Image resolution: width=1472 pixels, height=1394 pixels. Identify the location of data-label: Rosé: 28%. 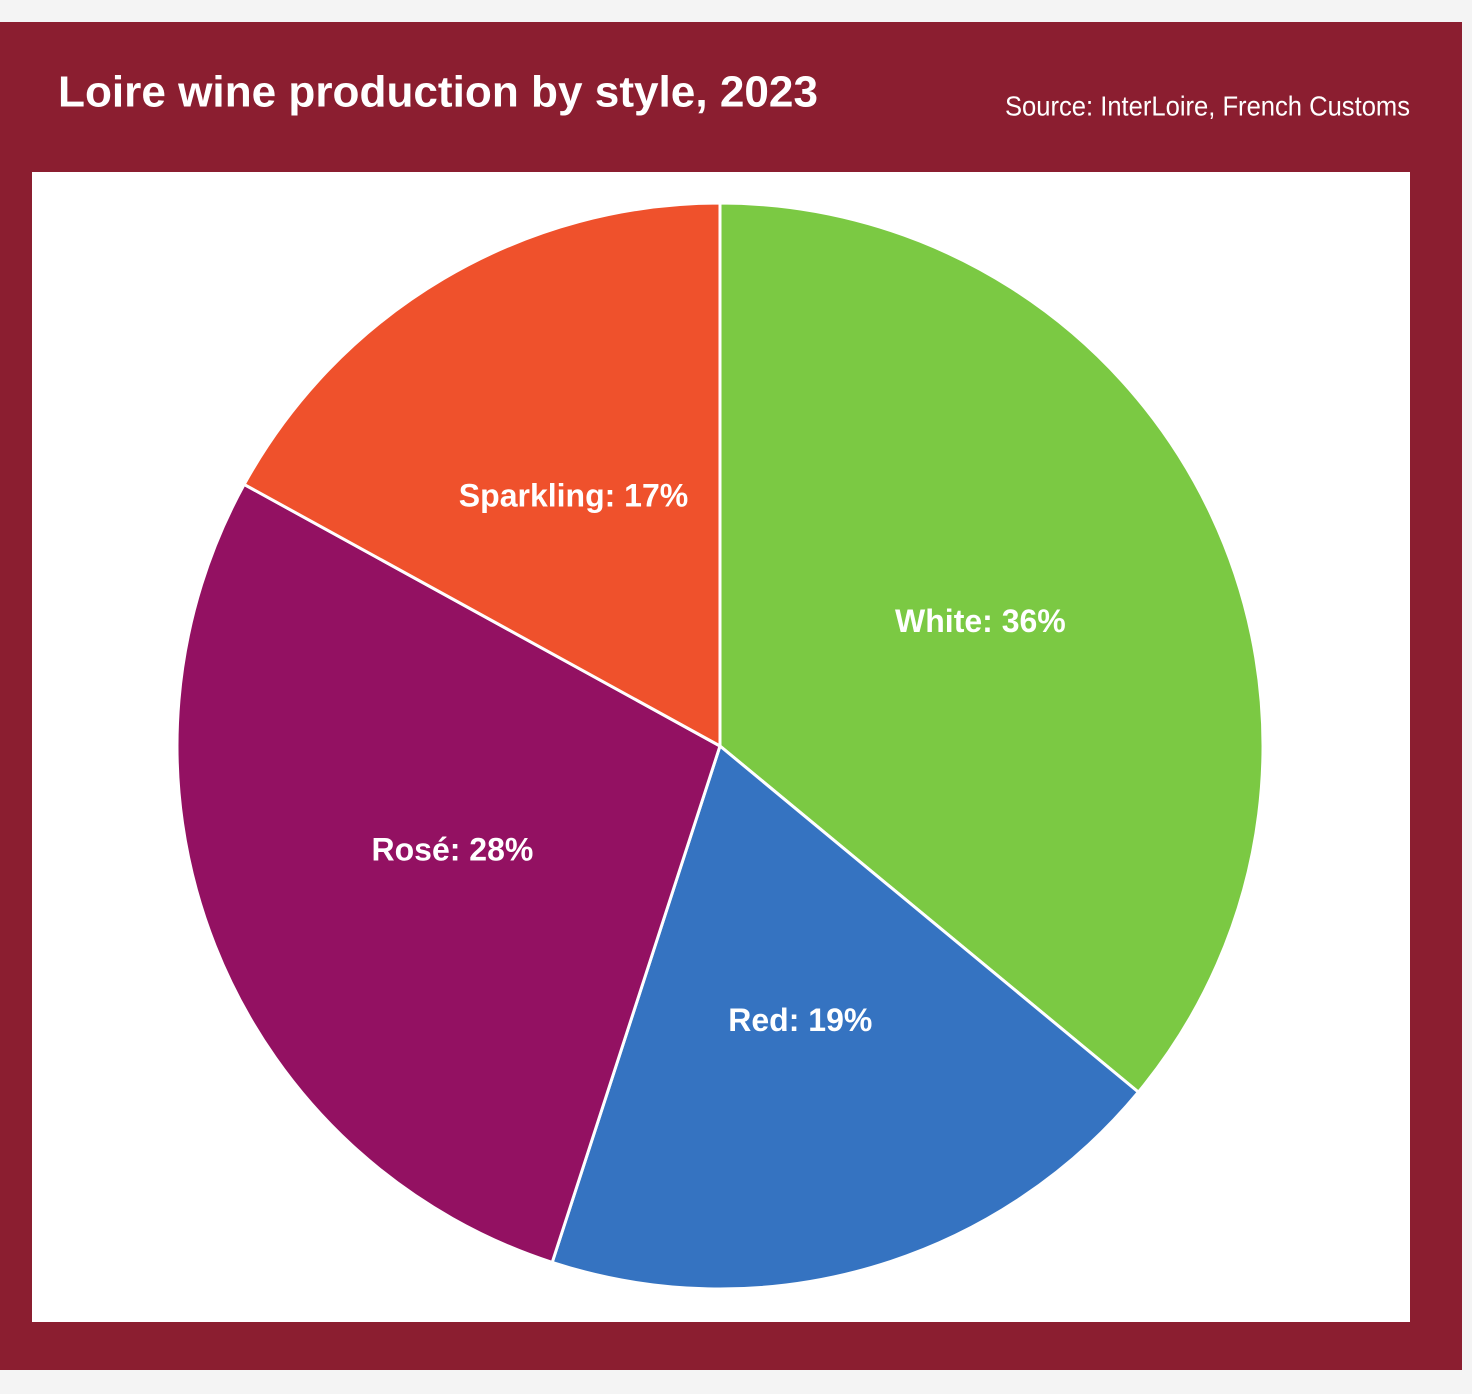
(452, 849).